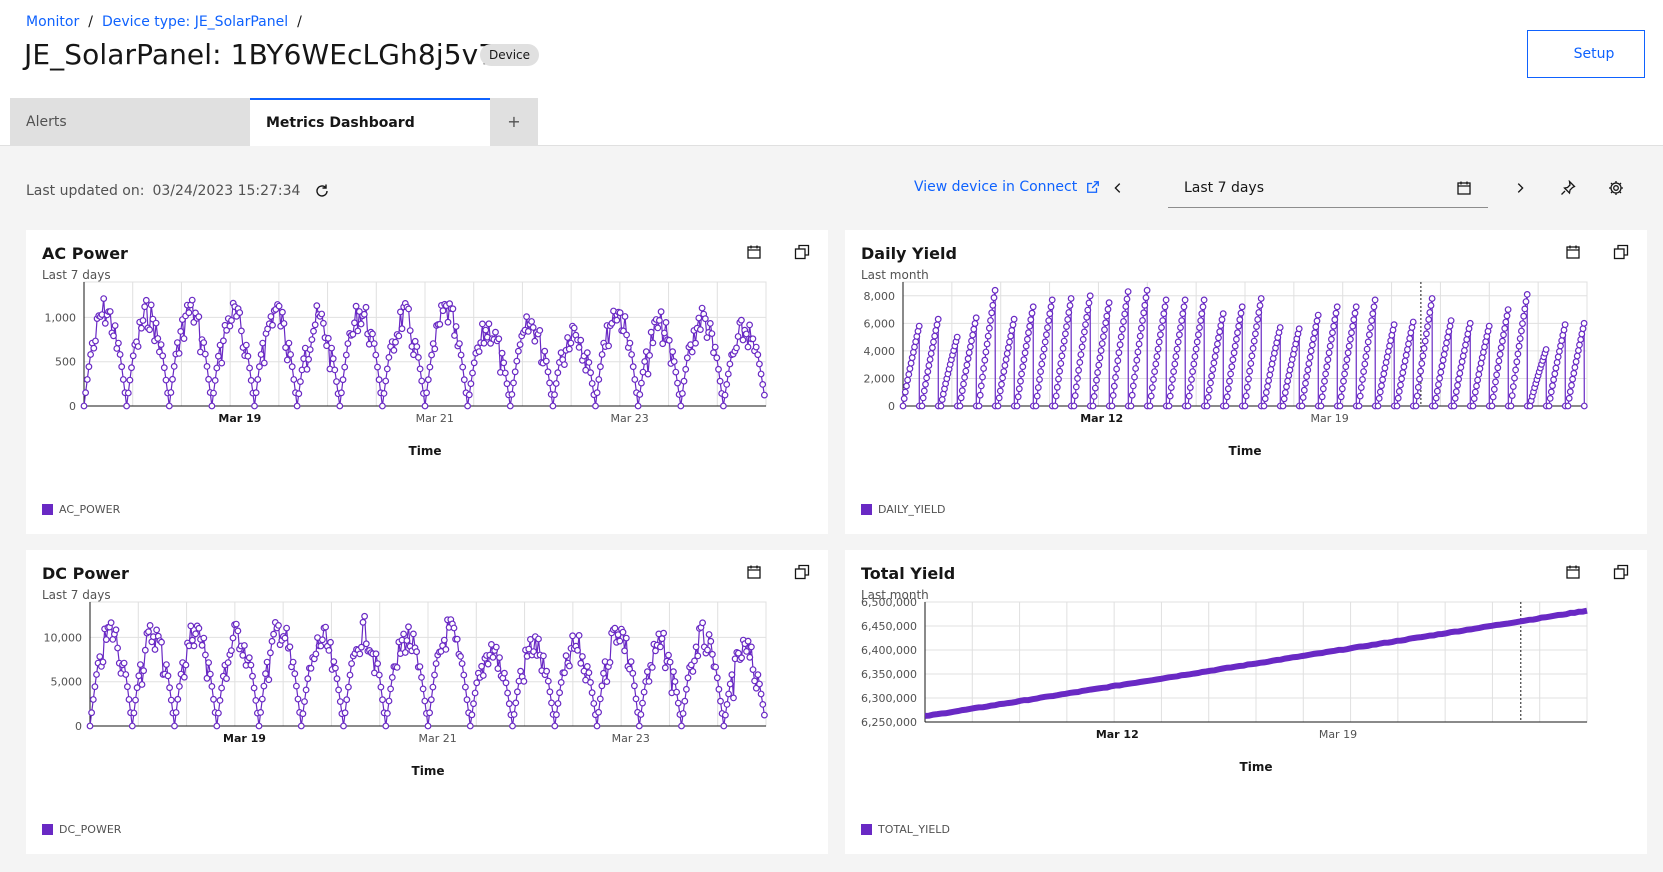 The height and width of the screenshot is (872, 1663). What do you see at coordinates (895, 275) in the screenshot?
I see `card-subtitle: Last month` at bounding box center [895, 275].